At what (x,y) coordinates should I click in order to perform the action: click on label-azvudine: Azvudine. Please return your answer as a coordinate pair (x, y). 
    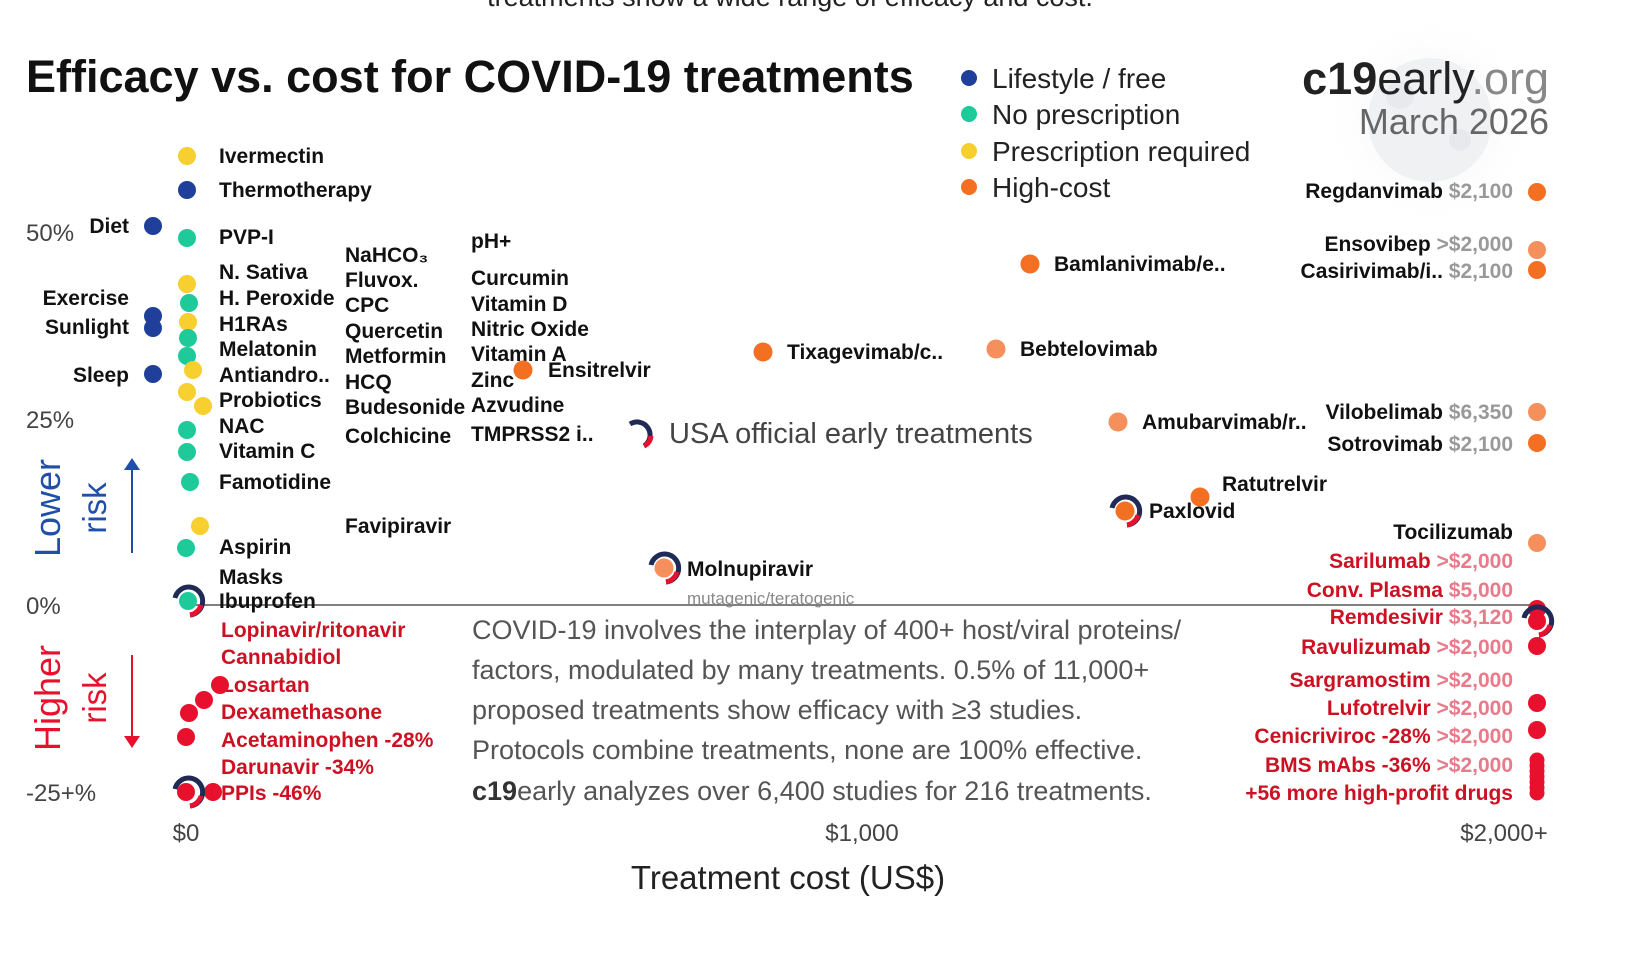
    Looking at the image, I should click on (517, 405).